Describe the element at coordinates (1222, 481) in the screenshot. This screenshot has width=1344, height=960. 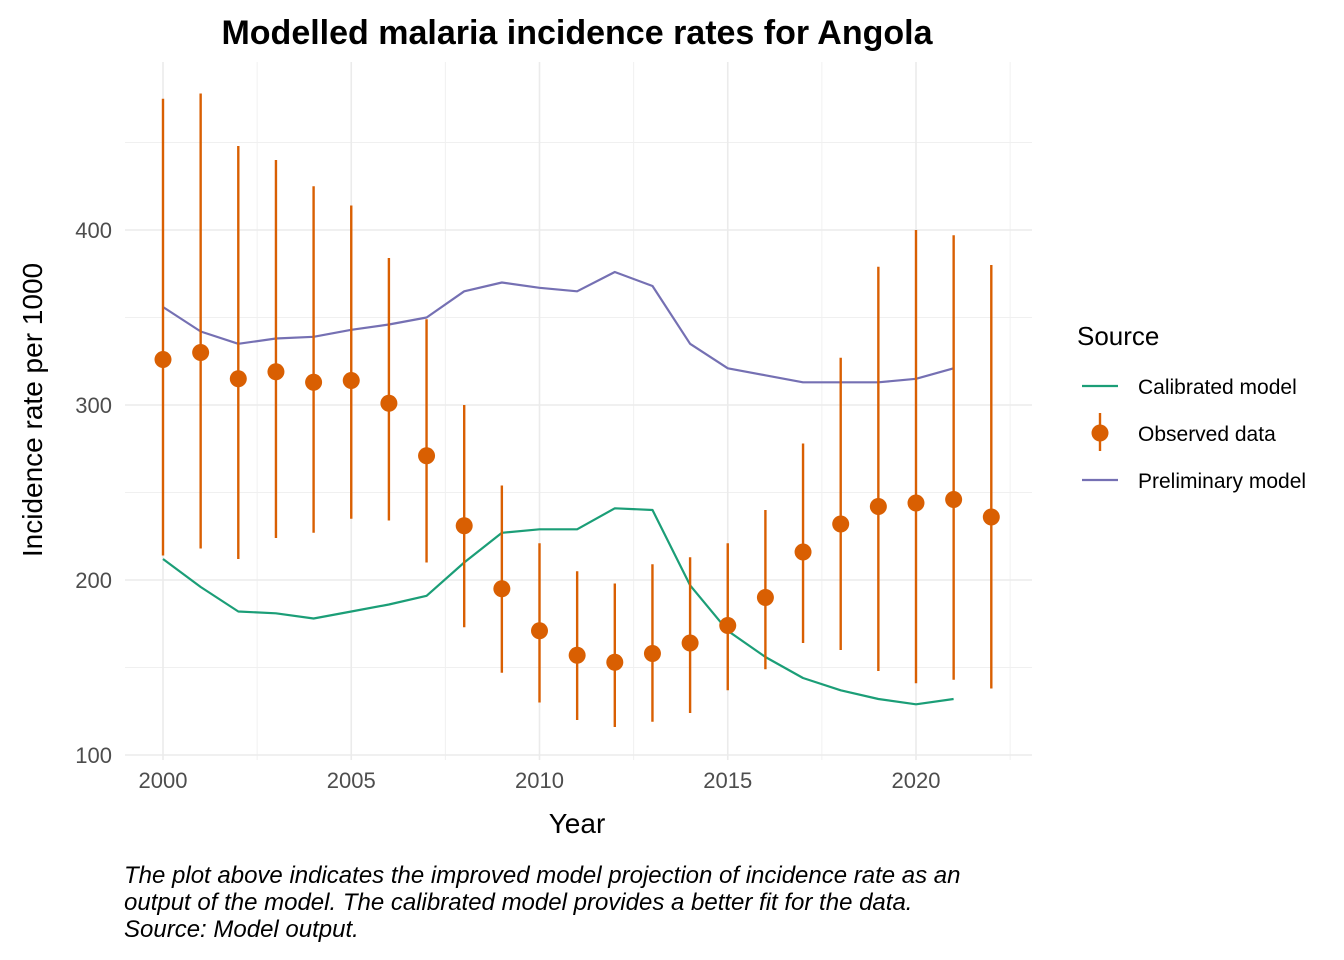
I see `legend-label: Preliminary model` at that location.